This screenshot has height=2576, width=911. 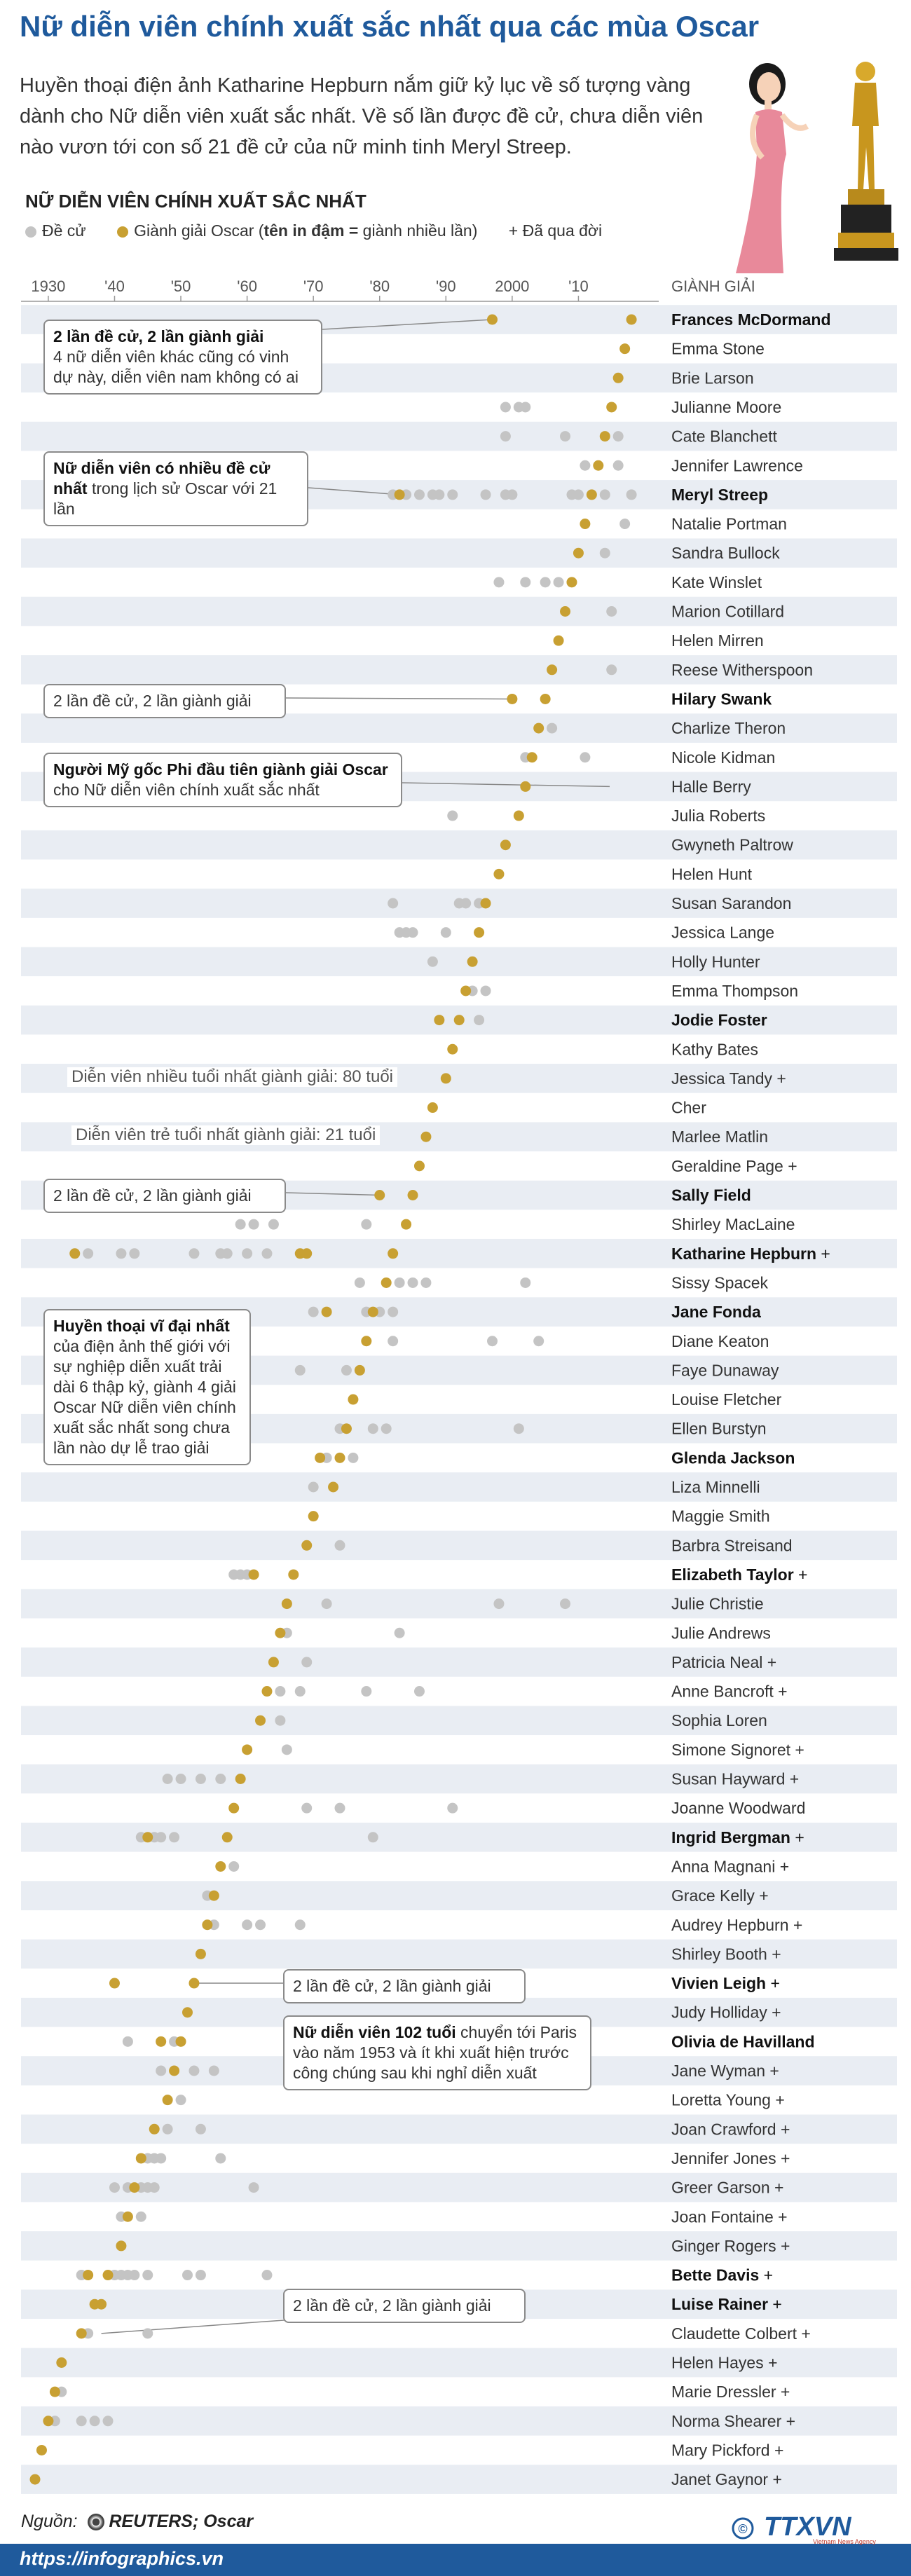 I want to click on actress-name: Patricia Neal +, so click(x=723, y=1662).